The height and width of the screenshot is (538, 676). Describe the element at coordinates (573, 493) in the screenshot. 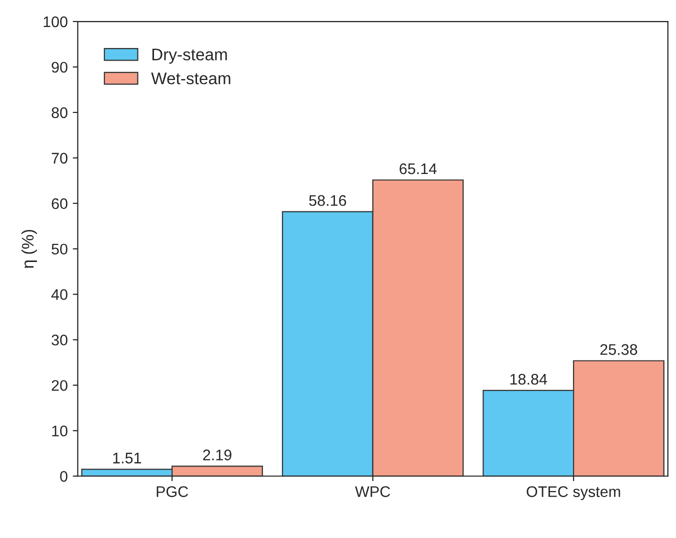

I see `x-tick-label: OTEC system` at that location.